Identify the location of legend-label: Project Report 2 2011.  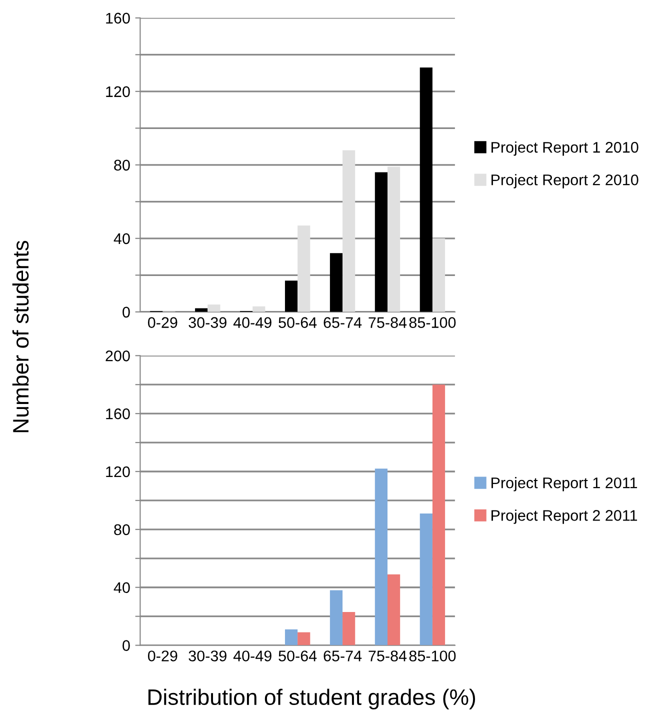
(565, 517).